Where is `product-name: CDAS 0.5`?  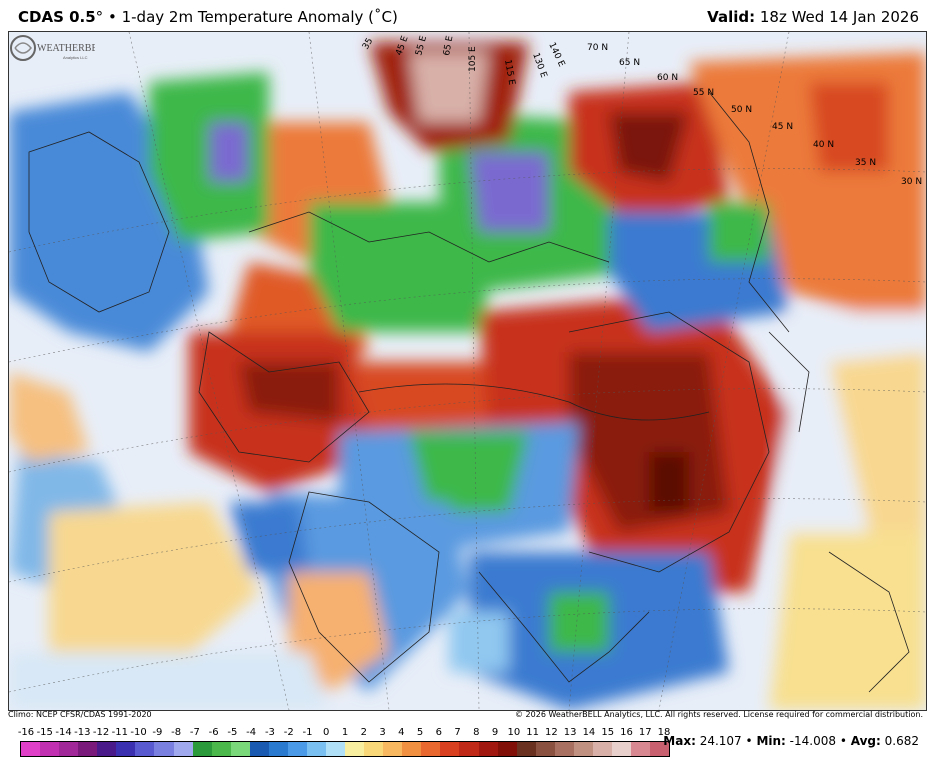
product-name: CDAS 0.5 is located at coordinates (57, 17).